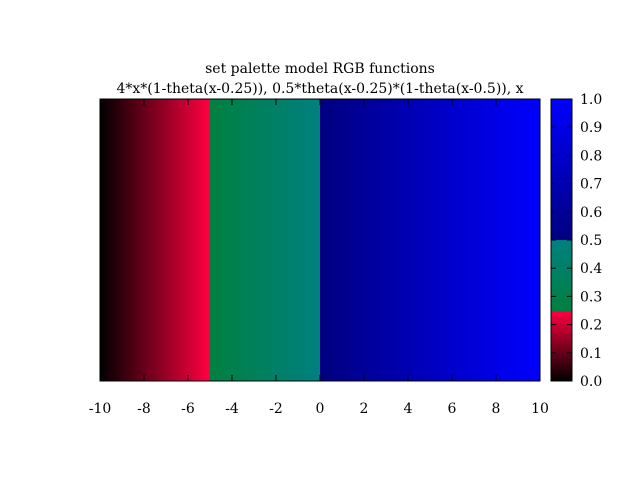 The image size is (640, 480). What do you see at coordinates (452, 409) in the screenshot?
I see `x-tick-label: 6` at bounding box center [452, 409].